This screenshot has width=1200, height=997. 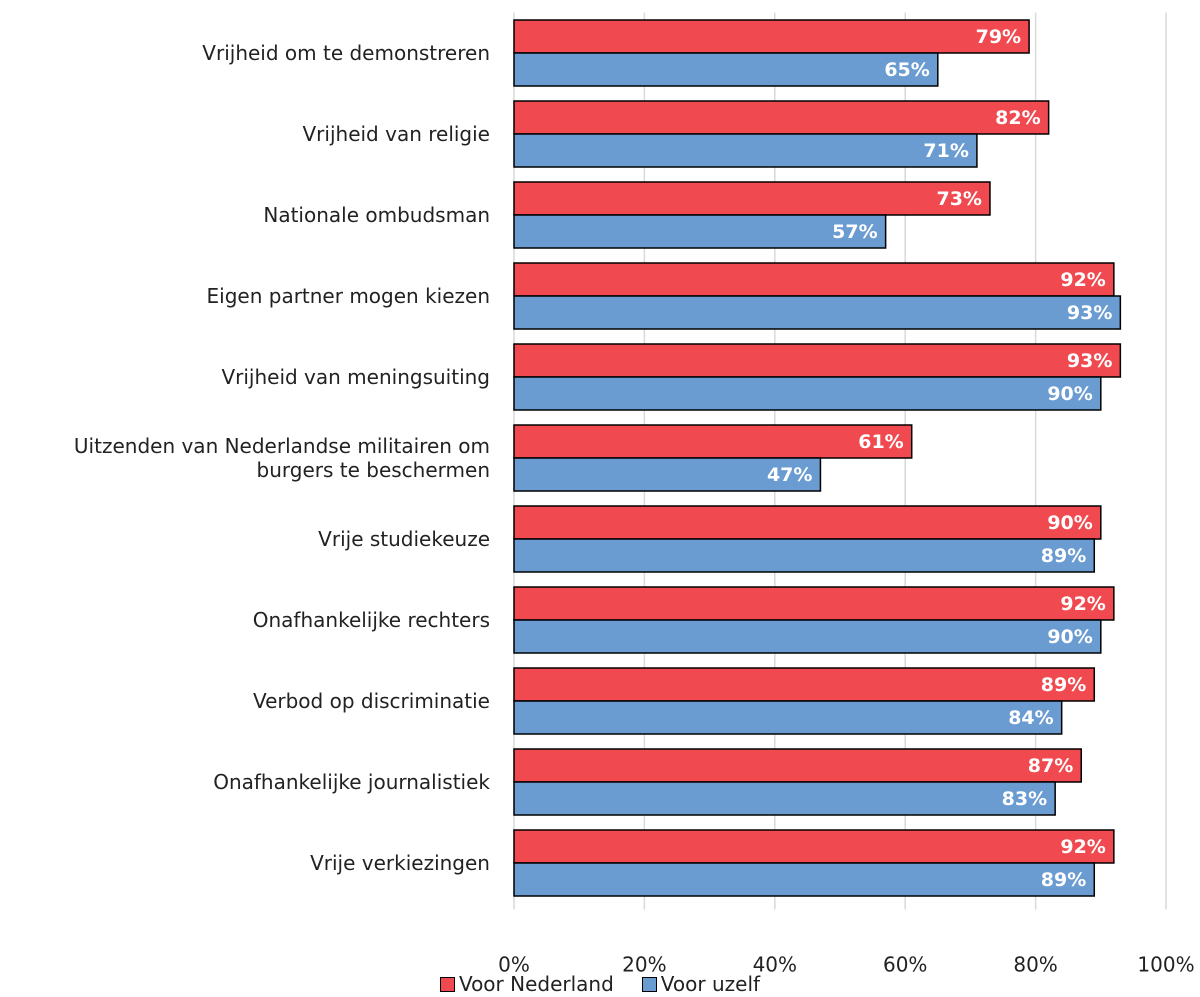 I want to click on category-label: Vrije verkiezingen, so click(x=400, y=863).